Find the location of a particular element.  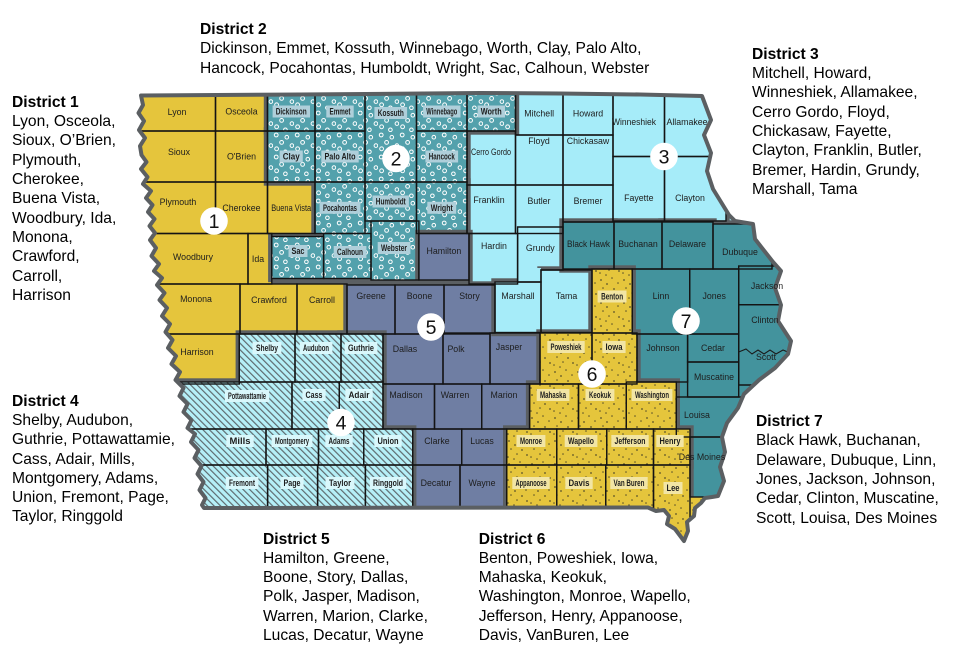

svg-text: Wapello is located at coordinates (581, 441).